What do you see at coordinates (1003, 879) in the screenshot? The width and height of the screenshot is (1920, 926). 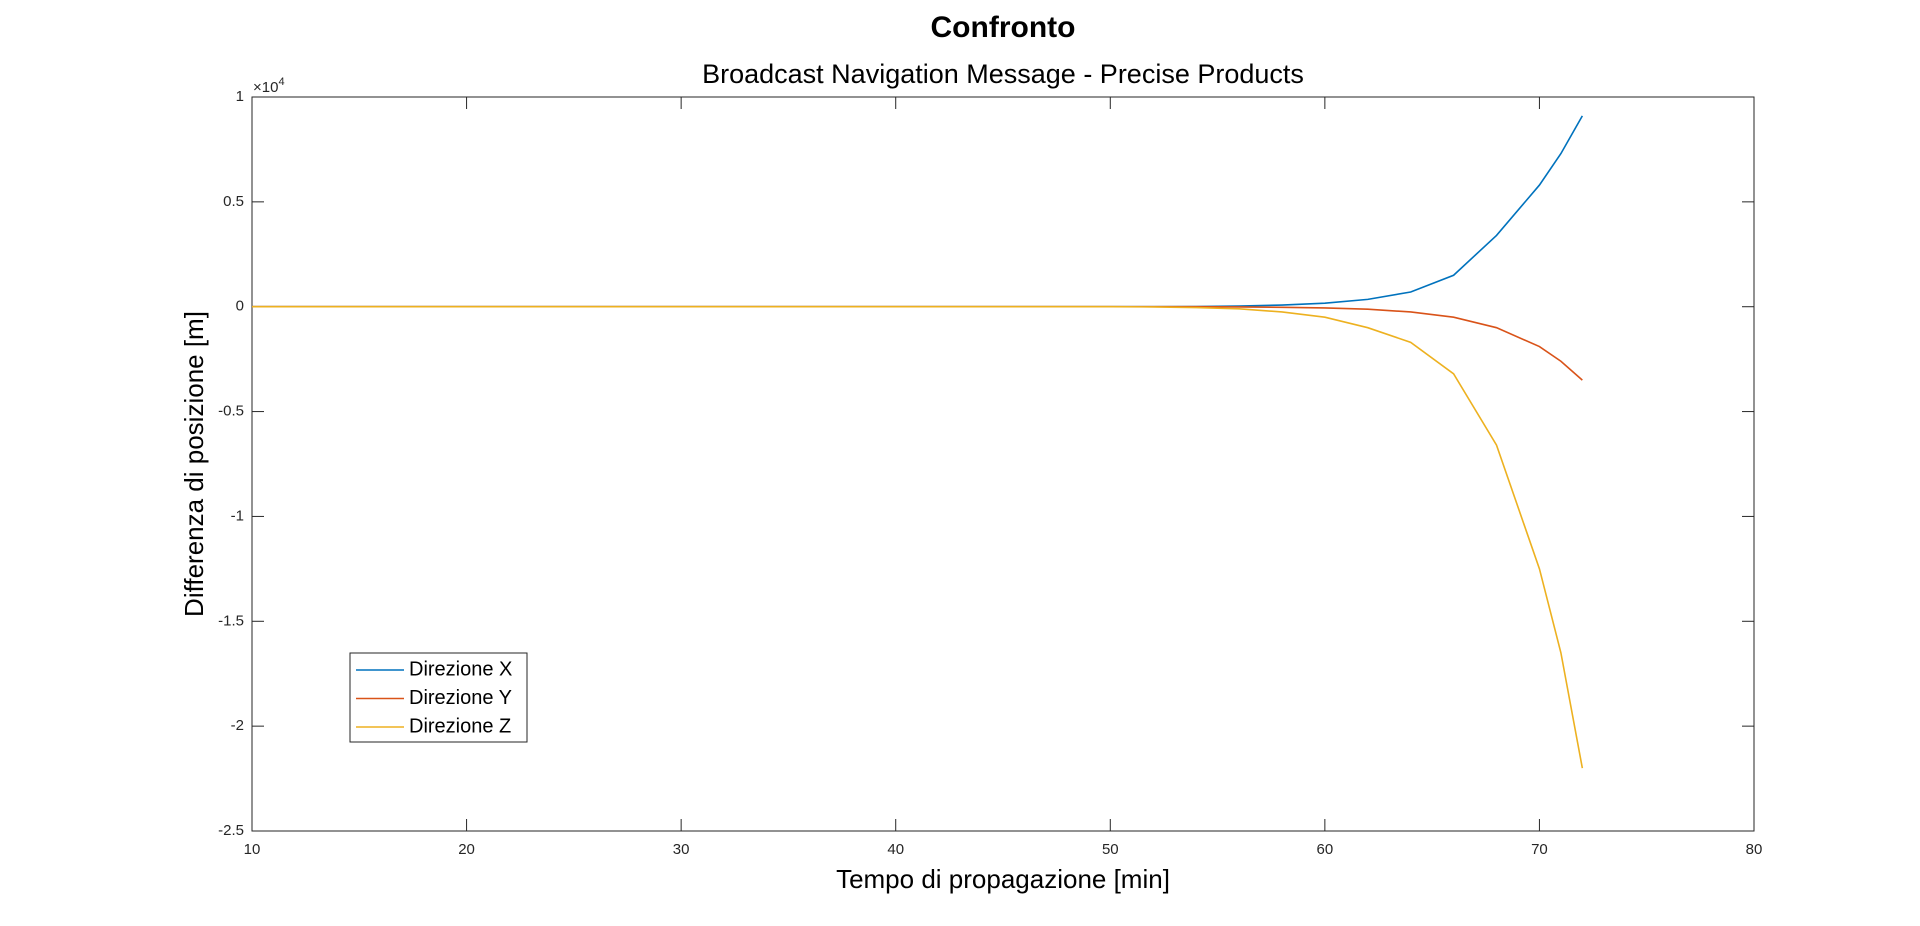 I see `x-axis-label: Tempo di propagazione [min]` at bounding box center [1003, 879].